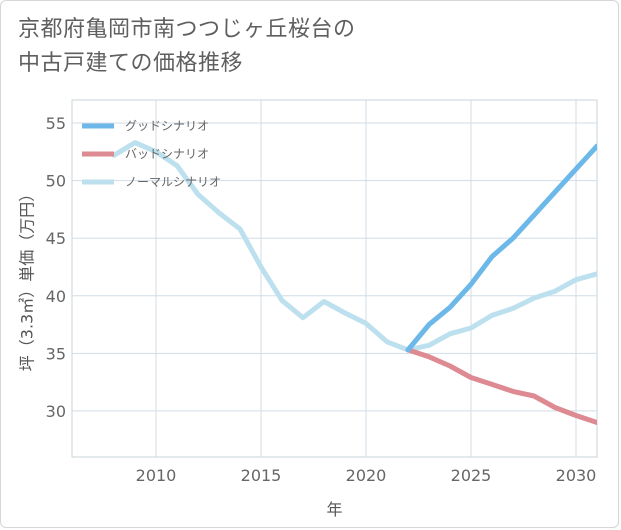  Describe the element at coordinates (471, 475) in the screenshot. I see `x-tick-label: 2025` at that location.